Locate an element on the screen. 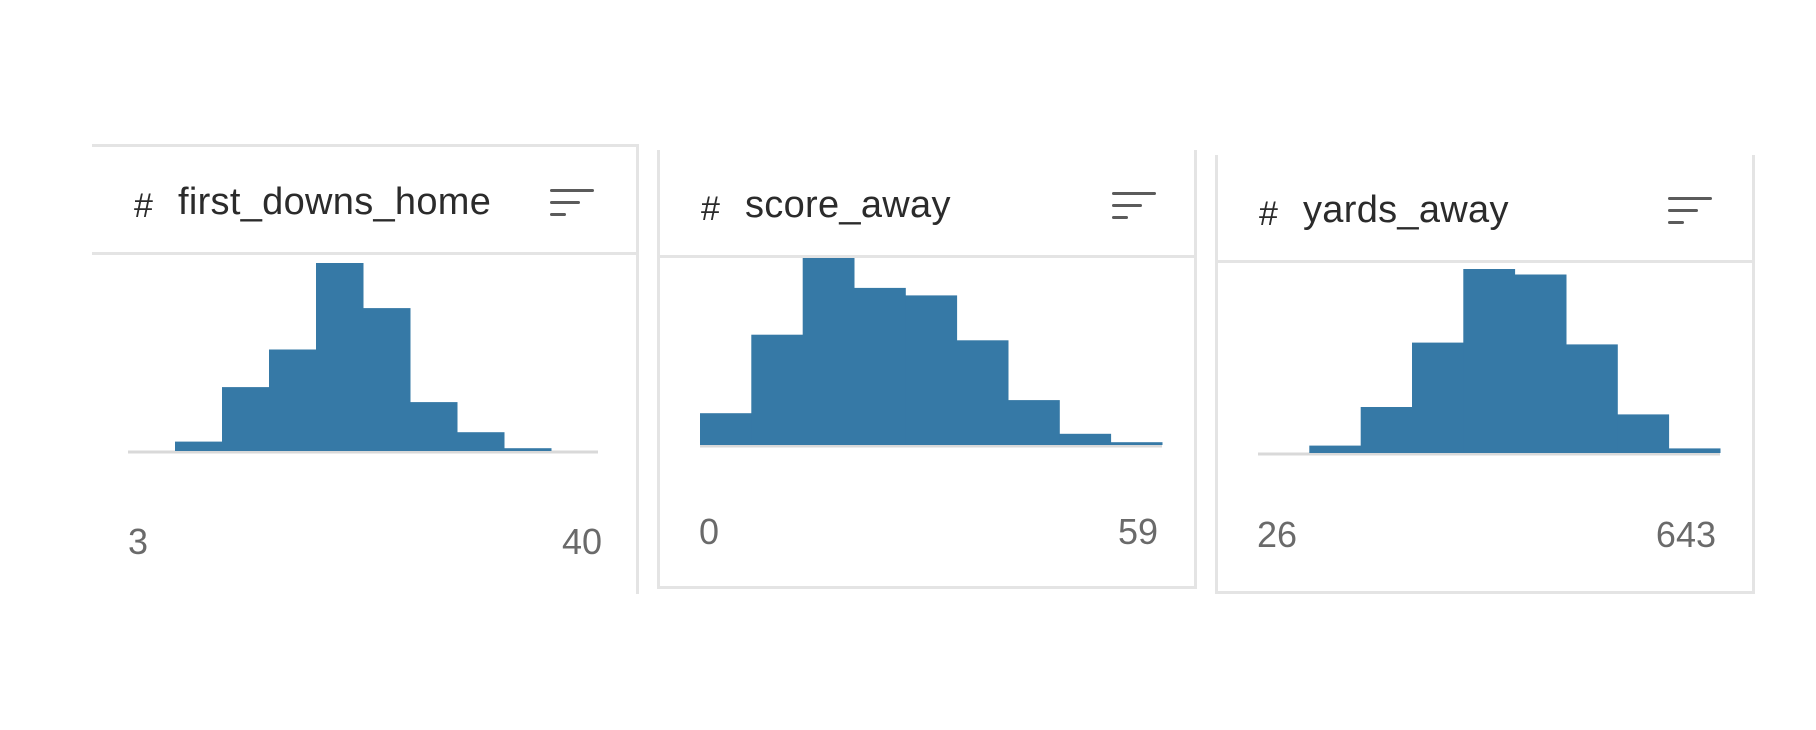 Image resolution: width=1816 pixels, height=730 pixels. max-label: 40 is located at coordinates (581, 541).